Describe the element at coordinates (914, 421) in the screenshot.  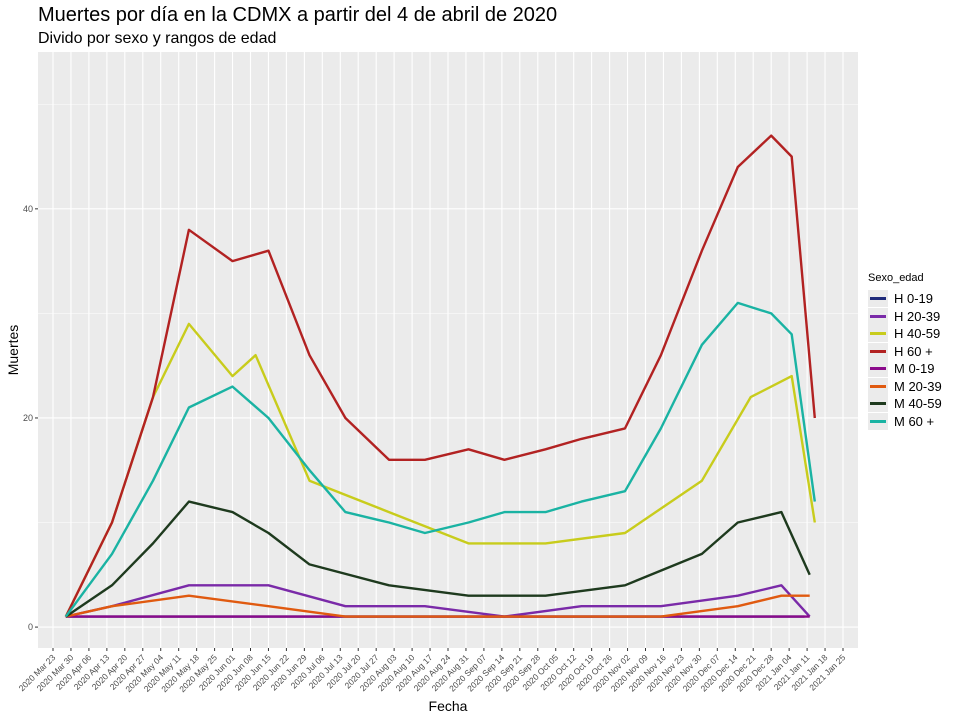
I see `legend-label: M 60 +` at that location.